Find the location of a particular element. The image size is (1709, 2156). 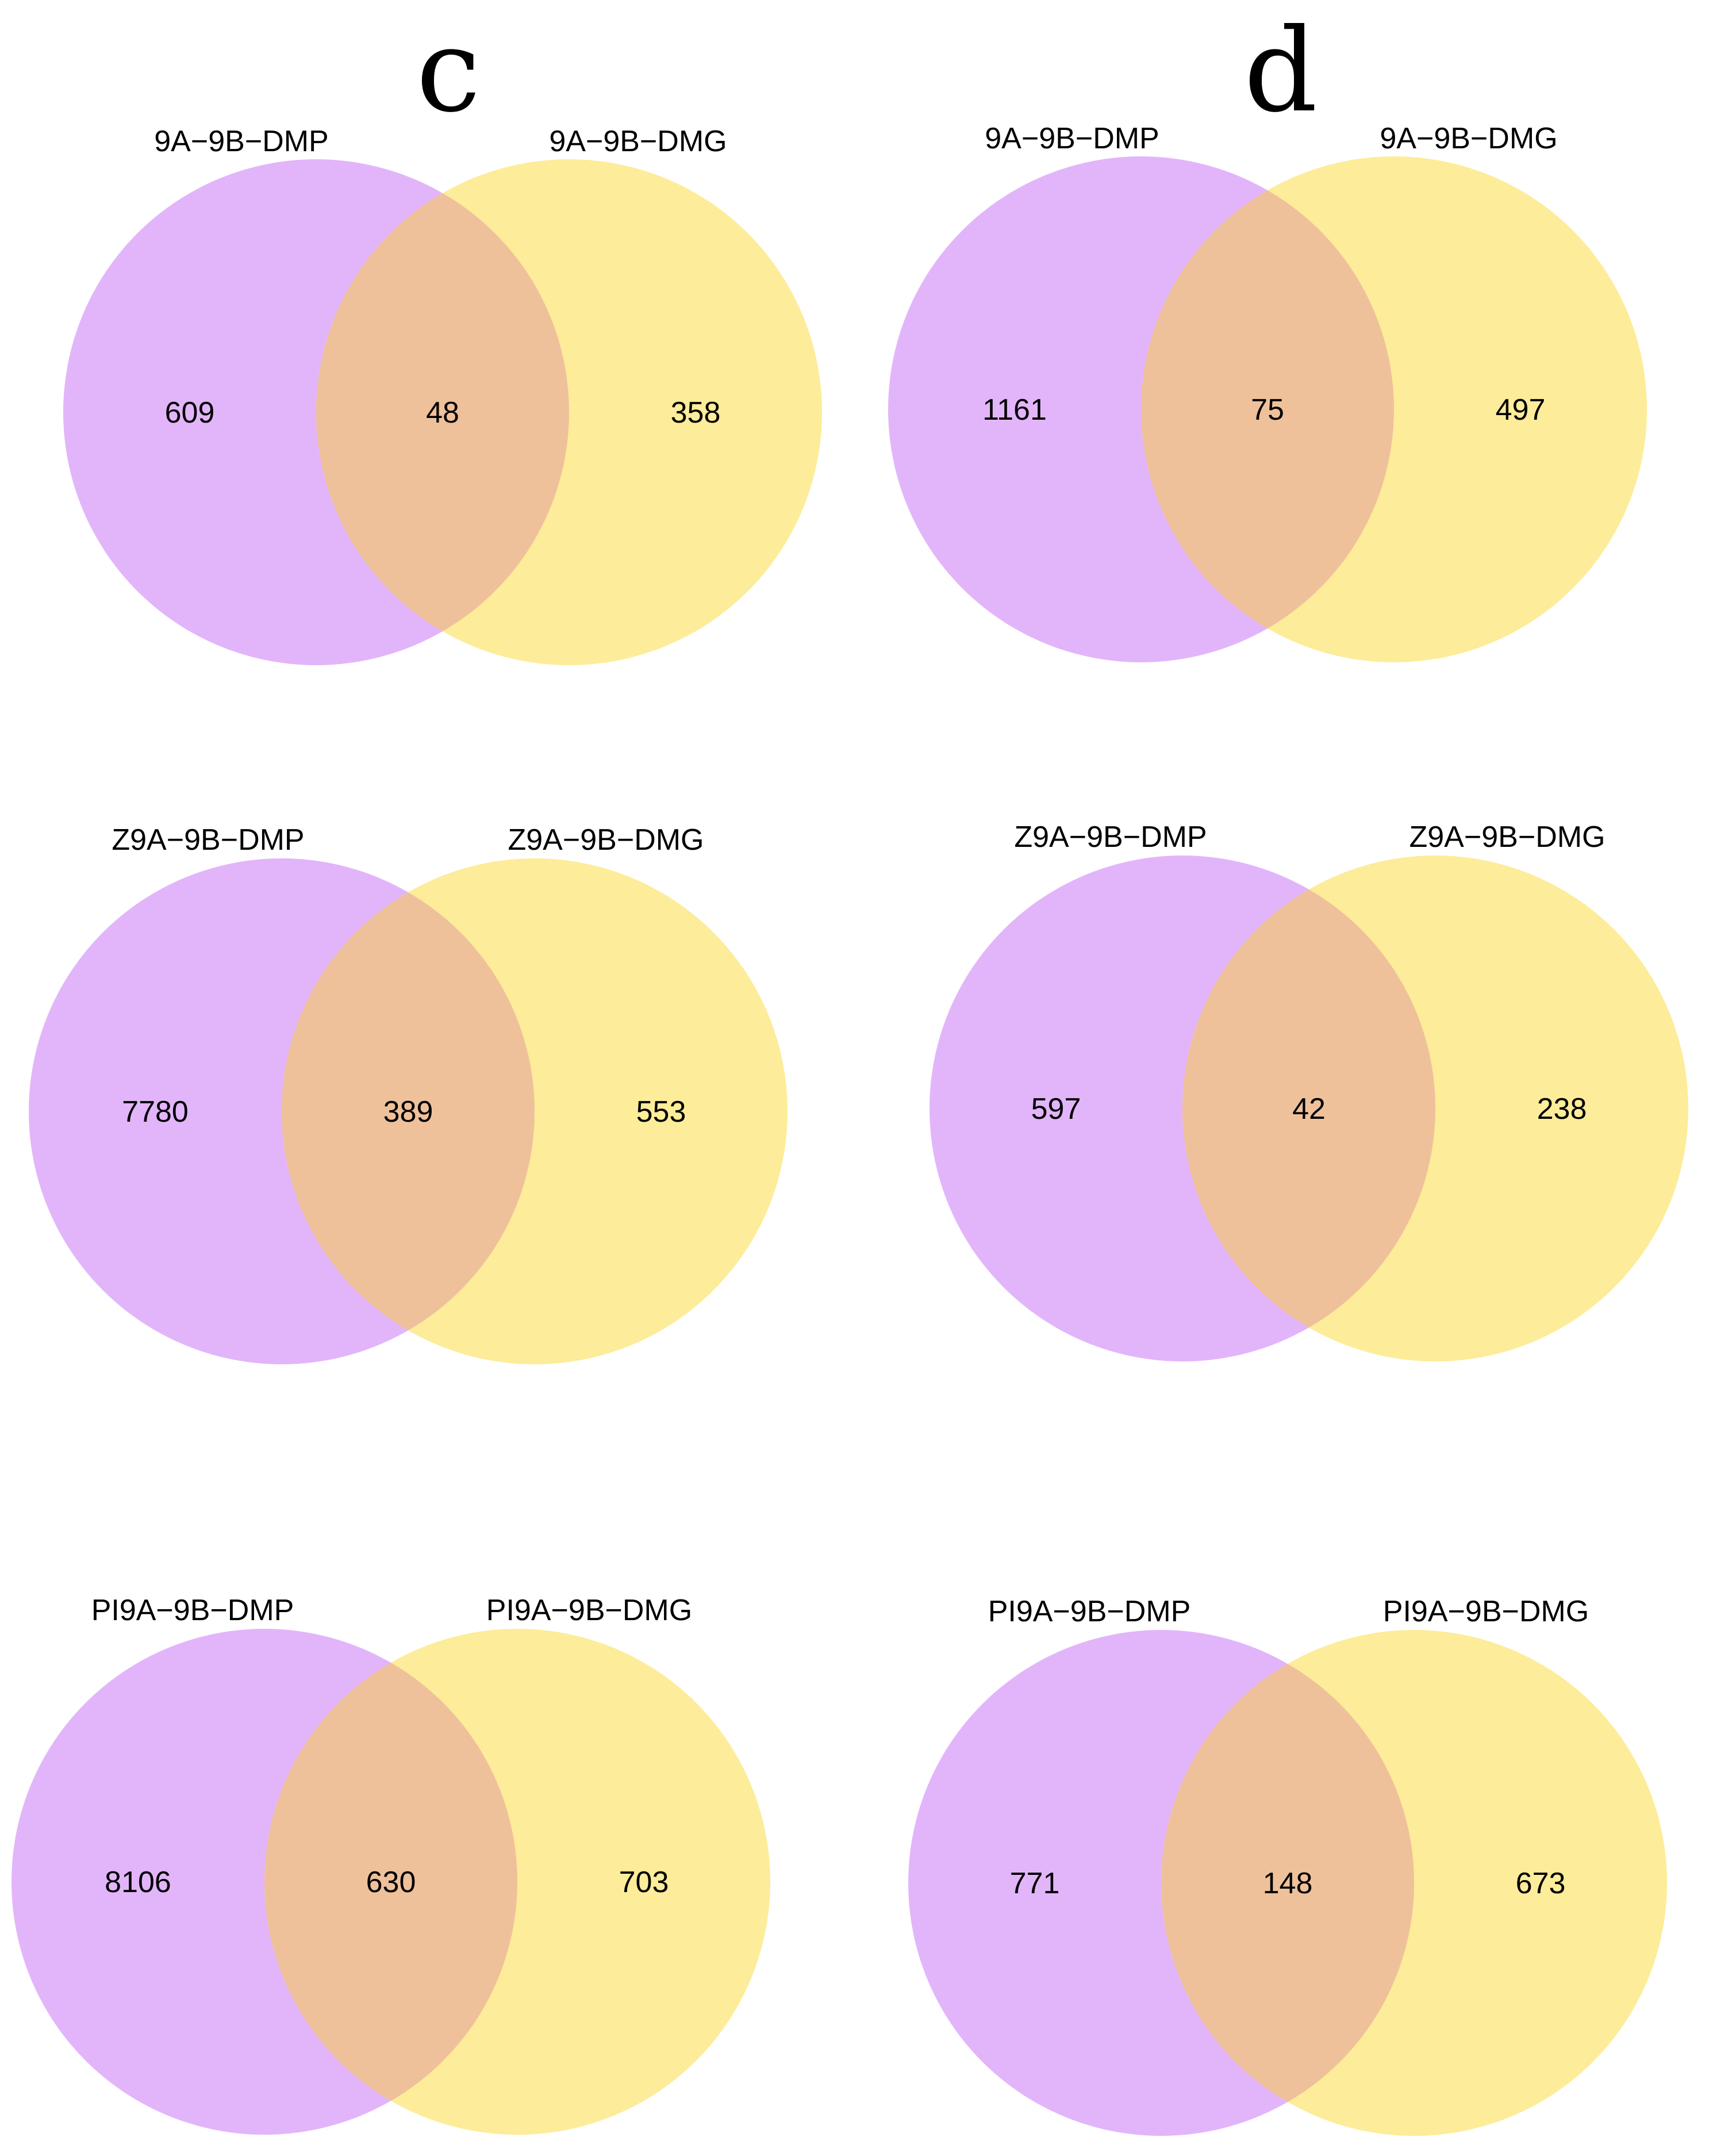

venn-diagram: PI9A−9B−DMP PI9A−9B−DMG 8106 630 703 is located at coordinates (390, 1864).